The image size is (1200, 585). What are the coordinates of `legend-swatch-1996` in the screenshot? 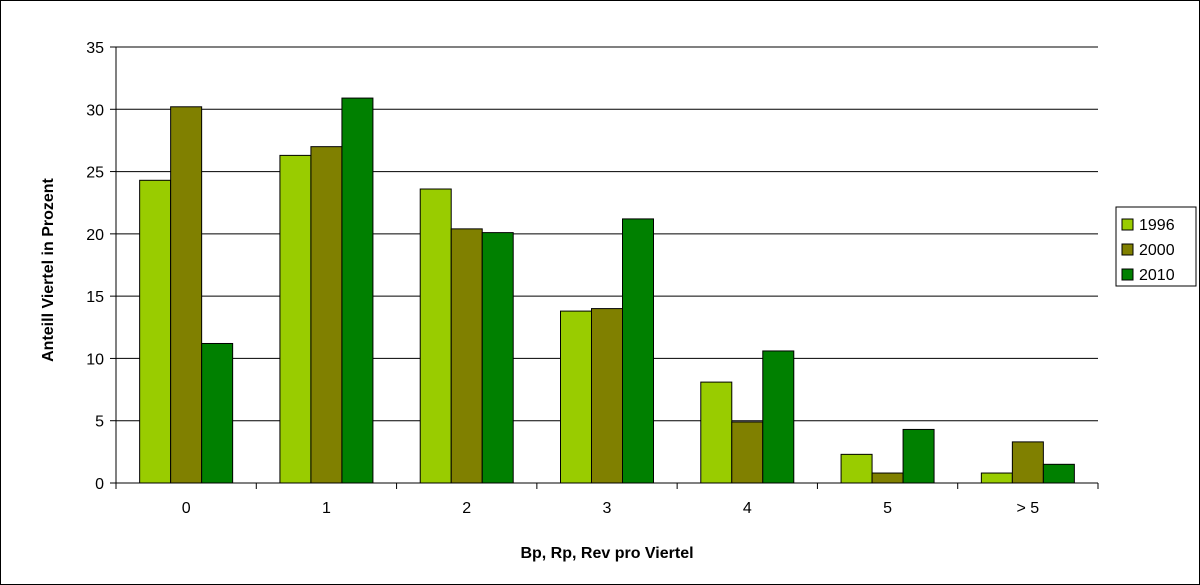 It's located at (1127, 224).